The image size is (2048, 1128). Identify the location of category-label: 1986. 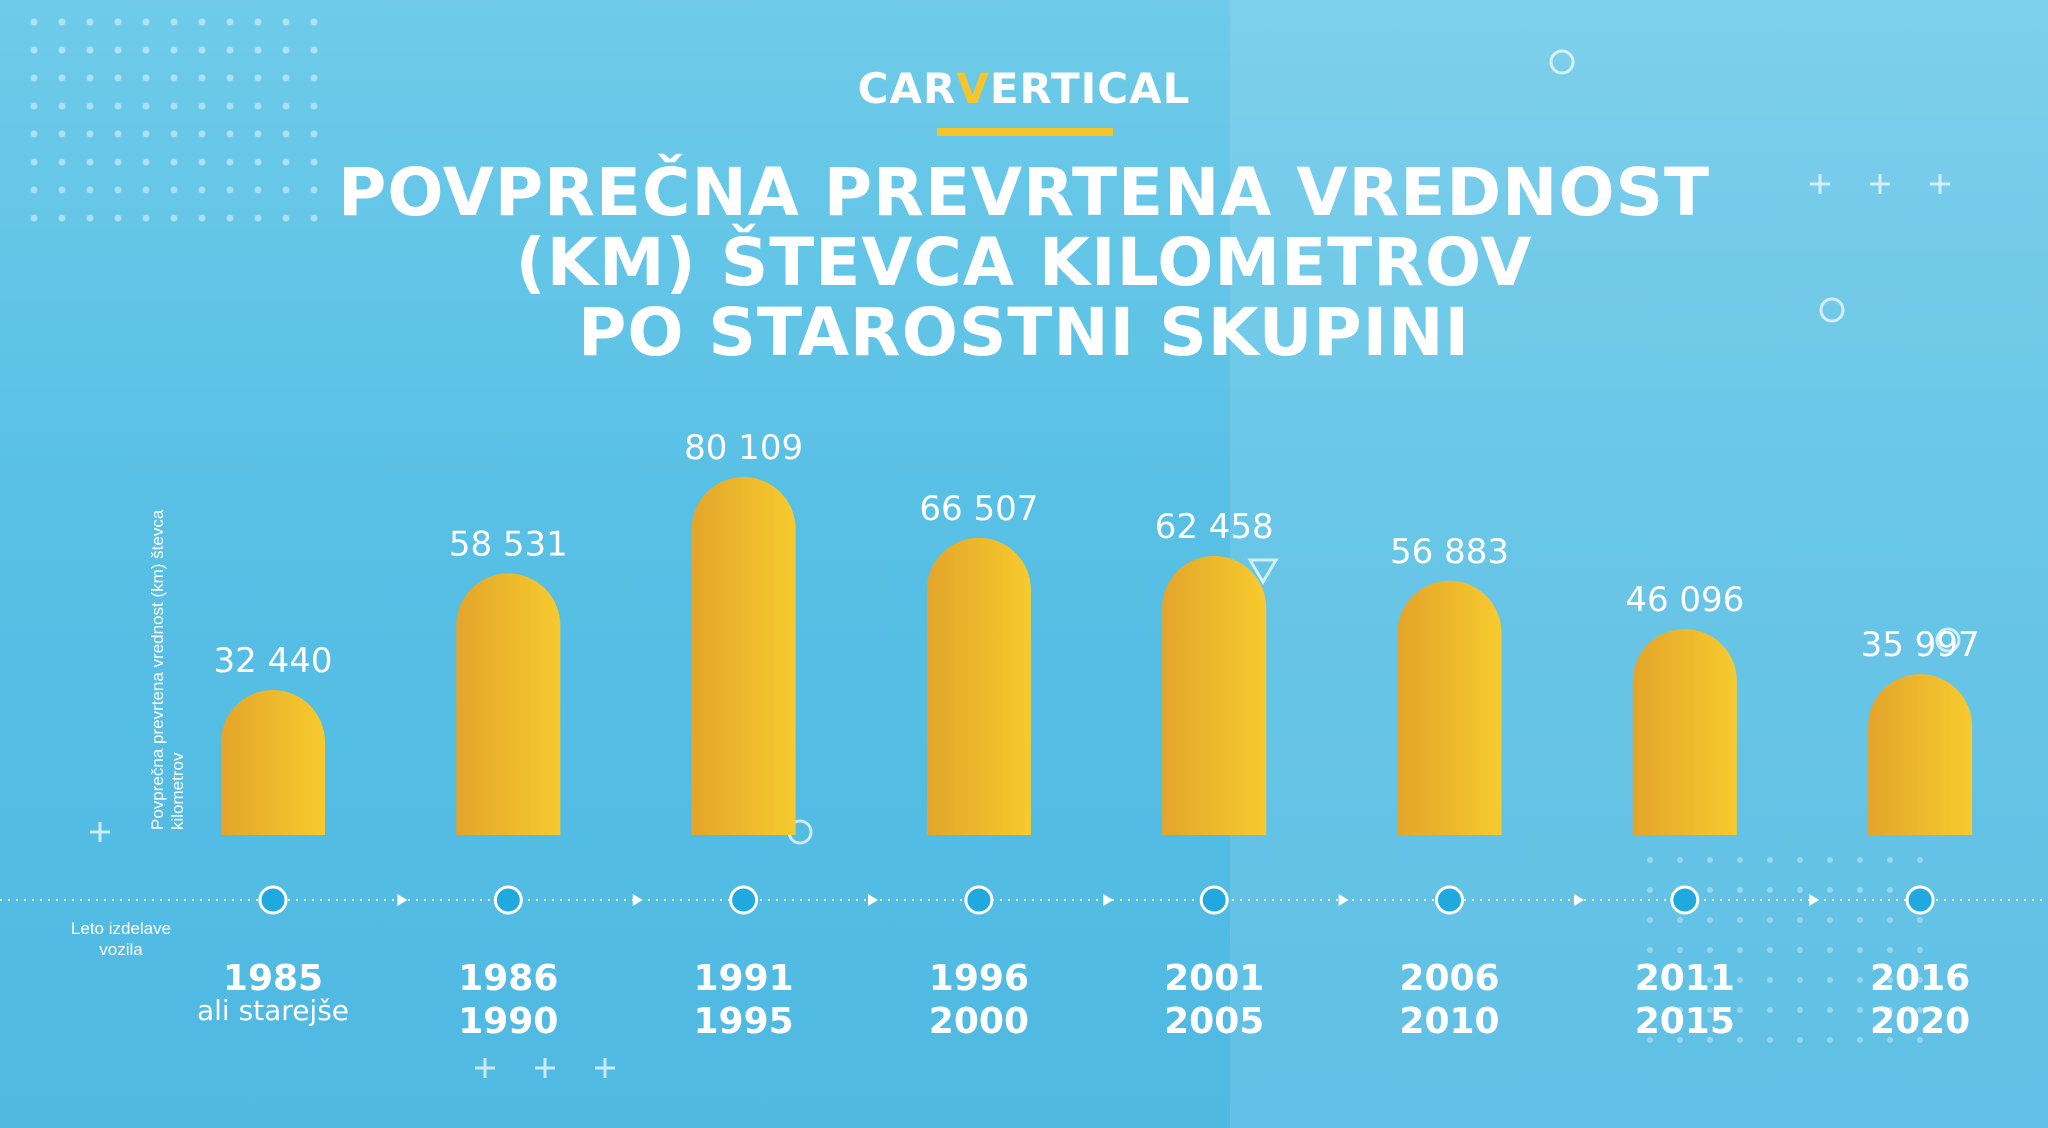
(508, 978).